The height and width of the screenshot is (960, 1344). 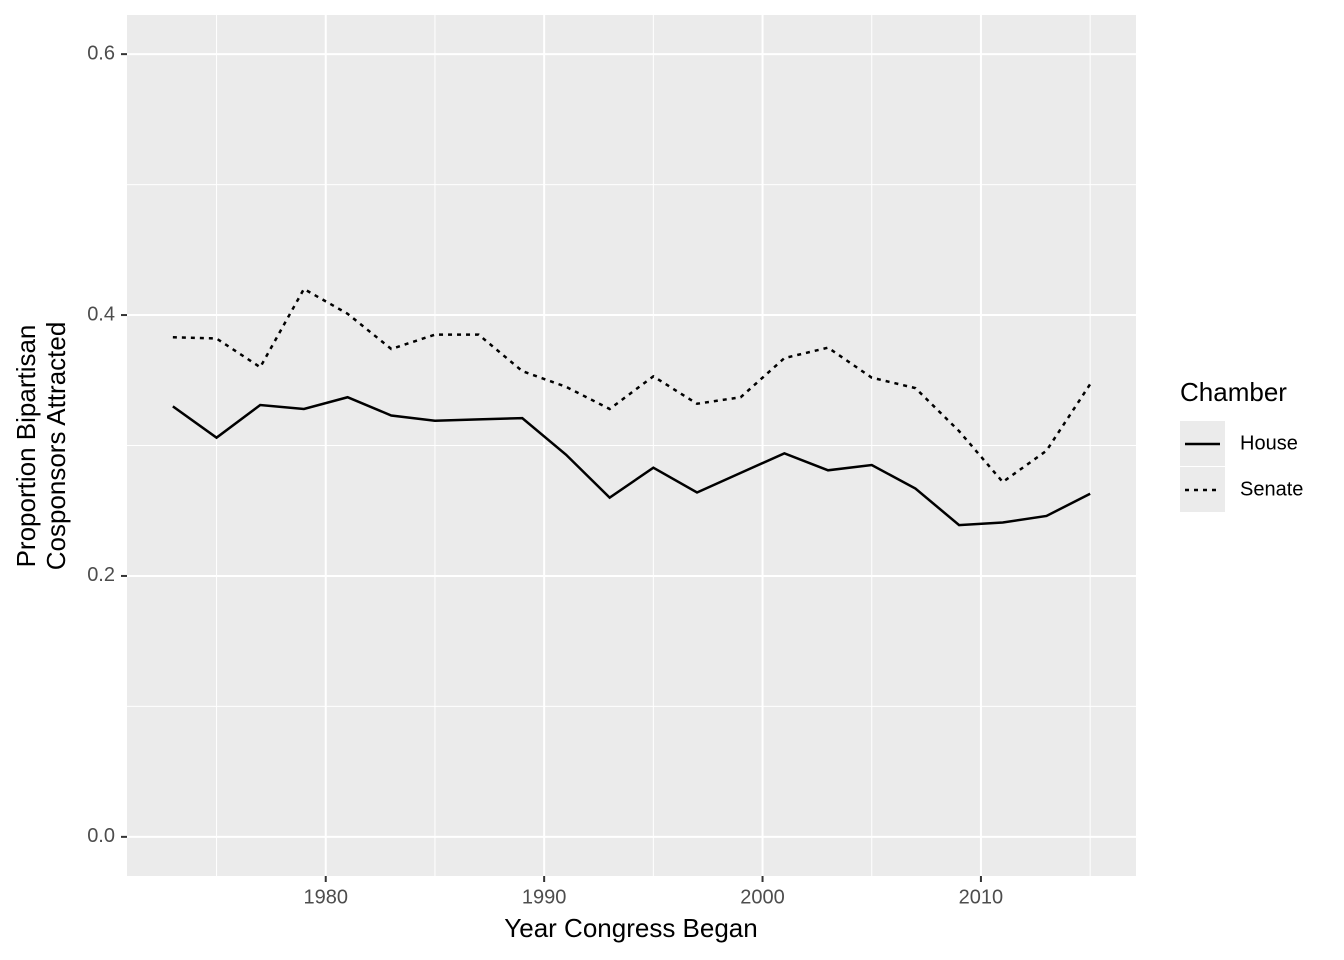 What do you see at coordinates (101, 53) in the screenshot?
I see `y-tick-label: 0.6` at bounding box center [101, 53].